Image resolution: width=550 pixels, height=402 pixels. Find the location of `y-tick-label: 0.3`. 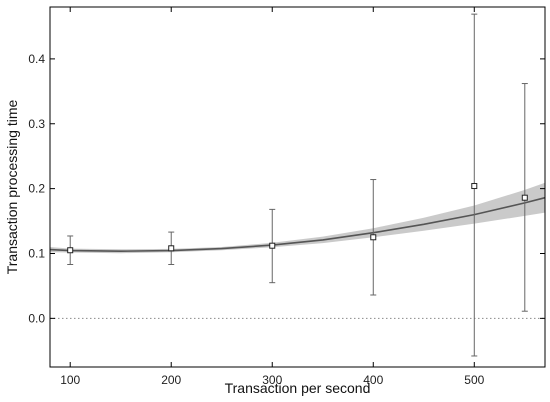

y-tick-label: 0.3 is located at coordinates (36, 124).